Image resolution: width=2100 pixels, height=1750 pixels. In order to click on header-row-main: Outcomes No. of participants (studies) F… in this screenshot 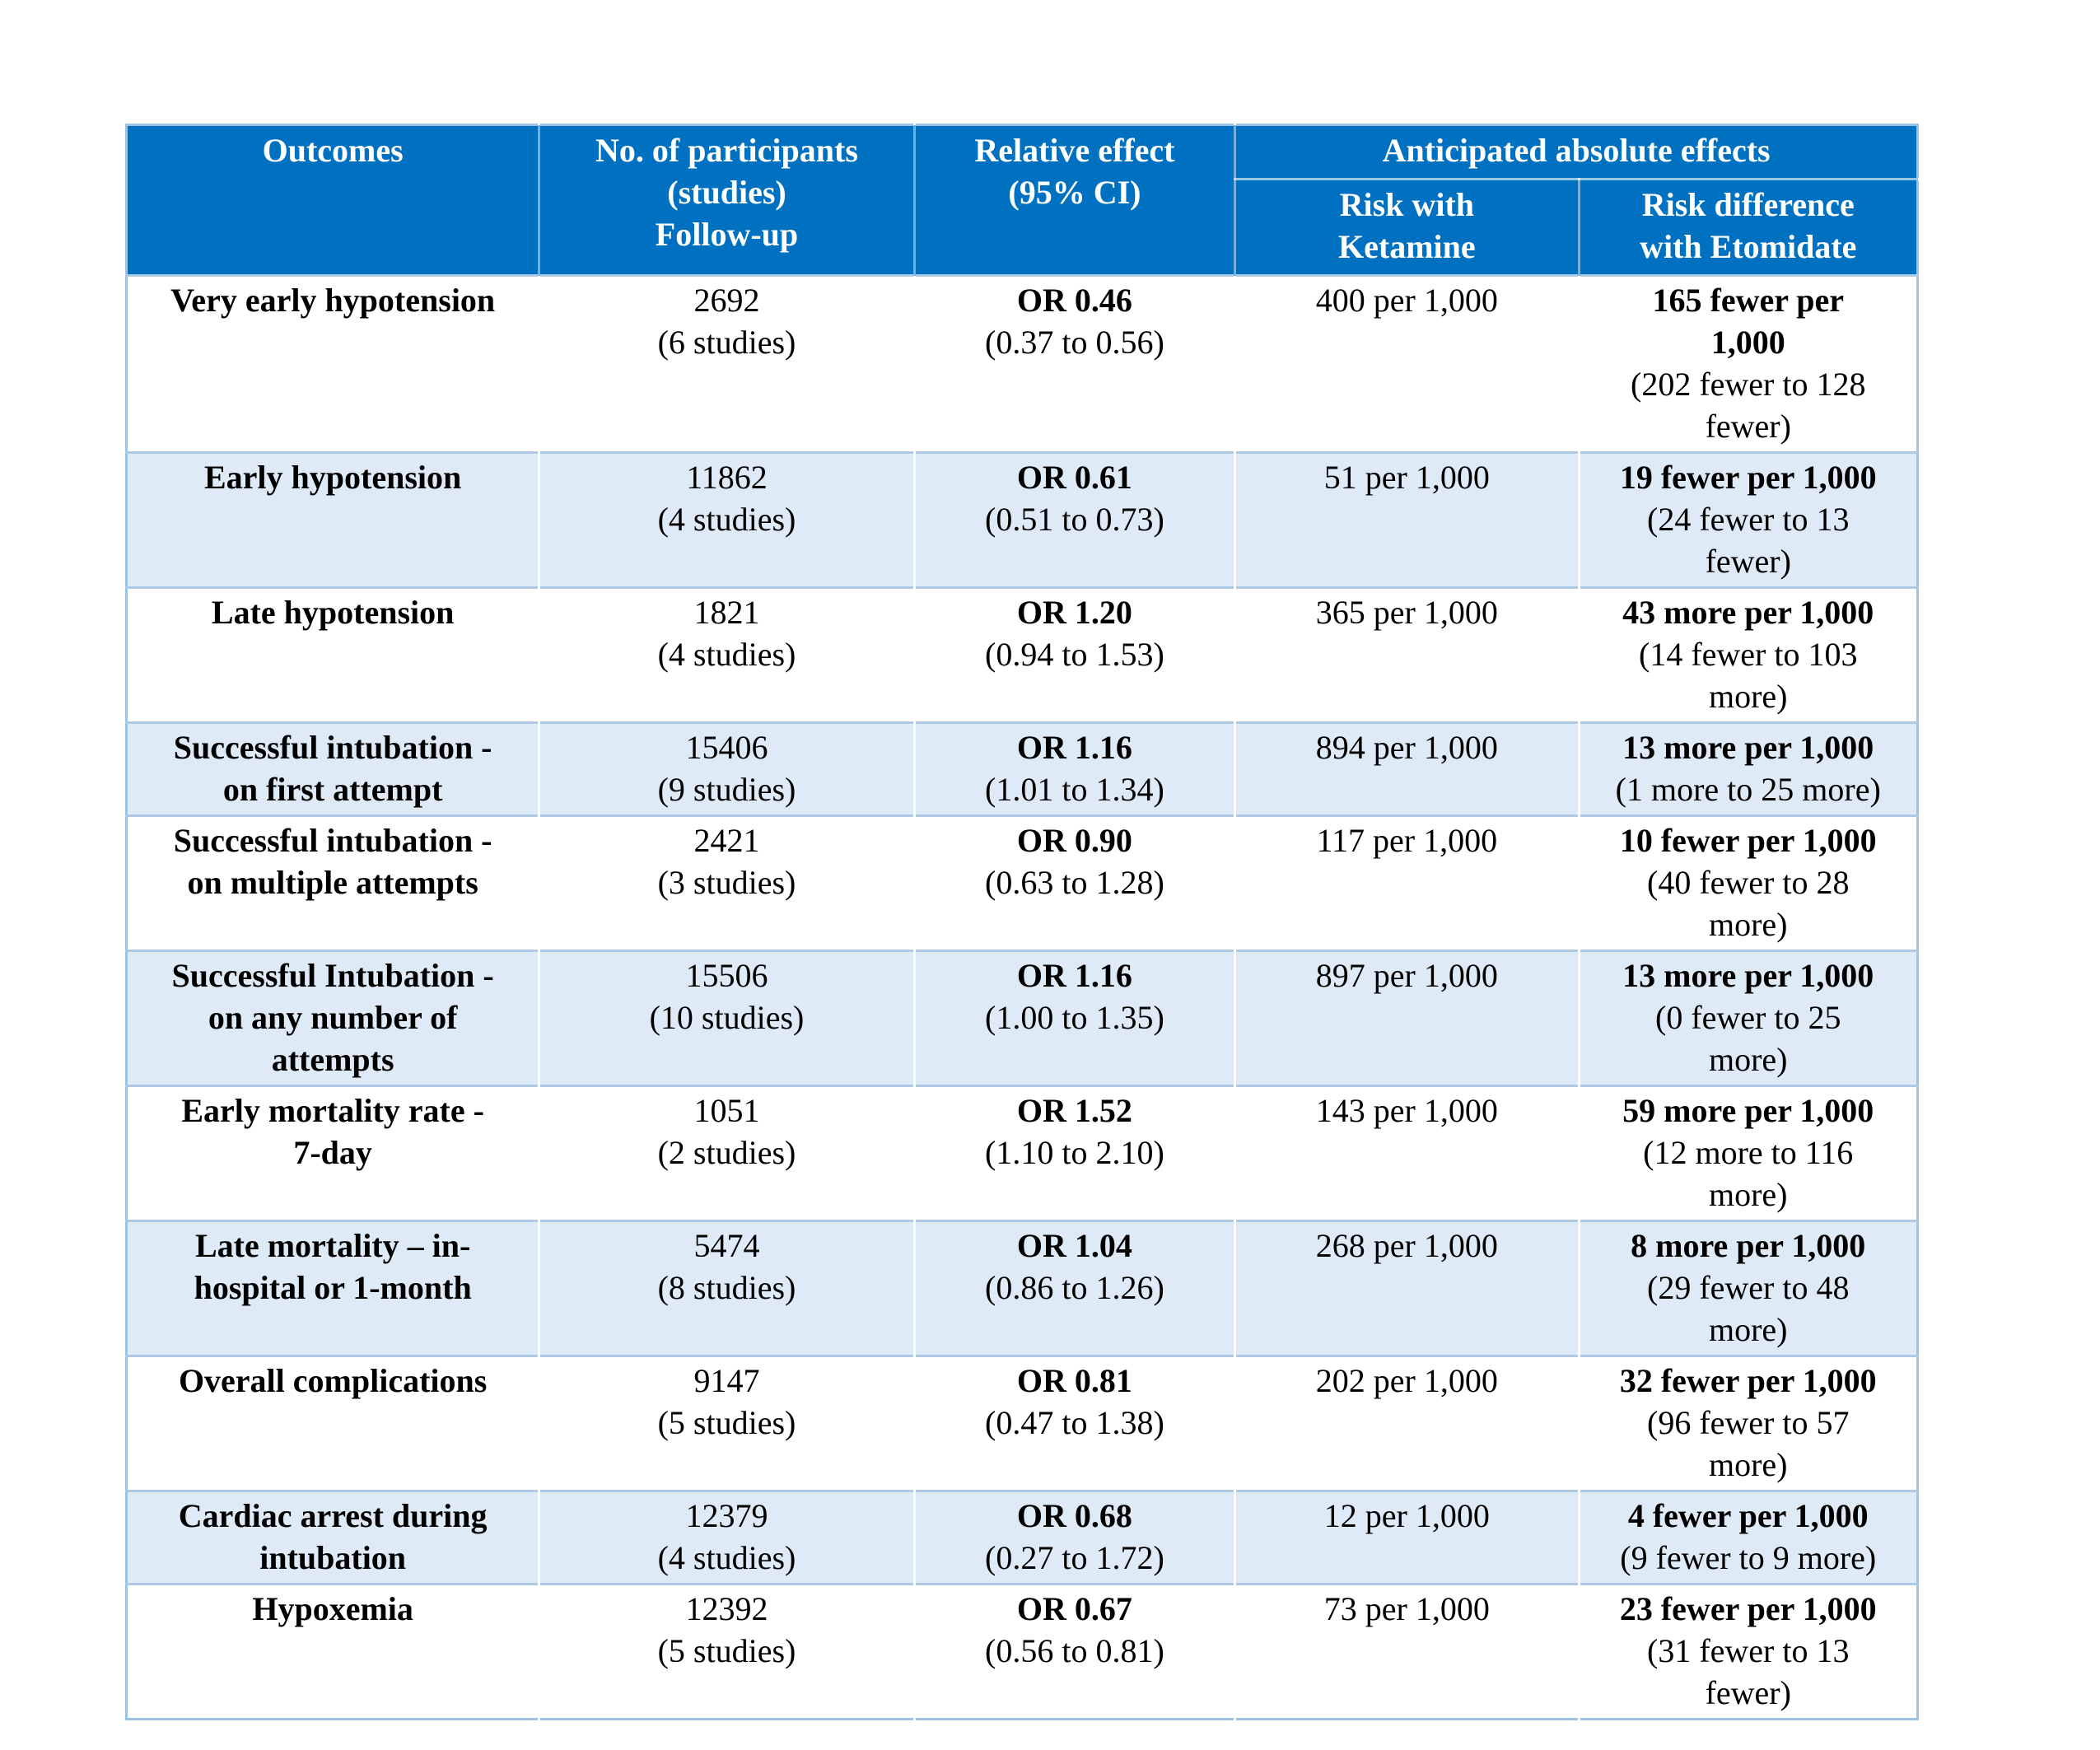, I will do `click(1022, 200)`.